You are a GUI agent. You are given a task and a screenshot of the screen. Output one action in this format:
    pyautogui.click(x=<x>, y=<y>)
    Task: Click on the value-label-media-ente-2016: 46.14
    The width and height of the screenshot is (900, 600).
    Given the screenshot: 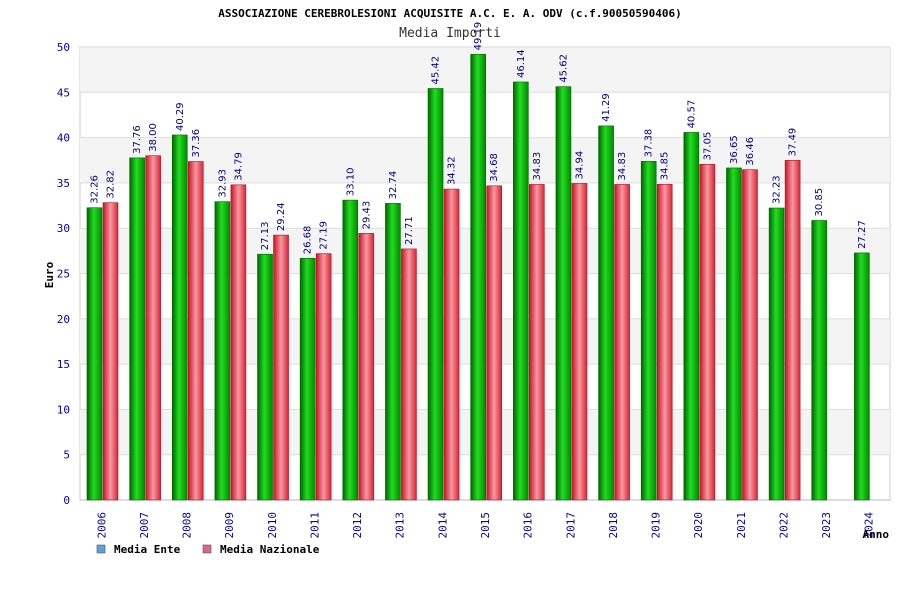 What is the action you would take?
    pyautogui.click(x=521, y=63)
    